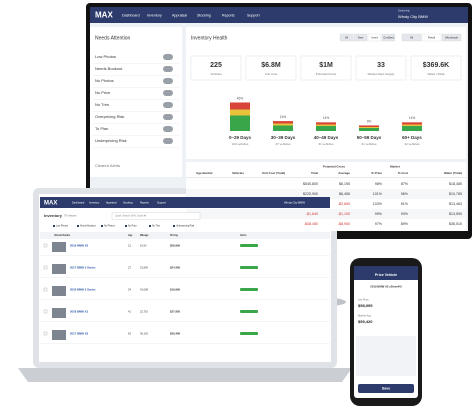 This screenshot has height=414, width=474. What do you see at coordinates (369, 137) in the screenshot?
I see `bucket-label: 50–59 Days` at bounding box center [369, 137].